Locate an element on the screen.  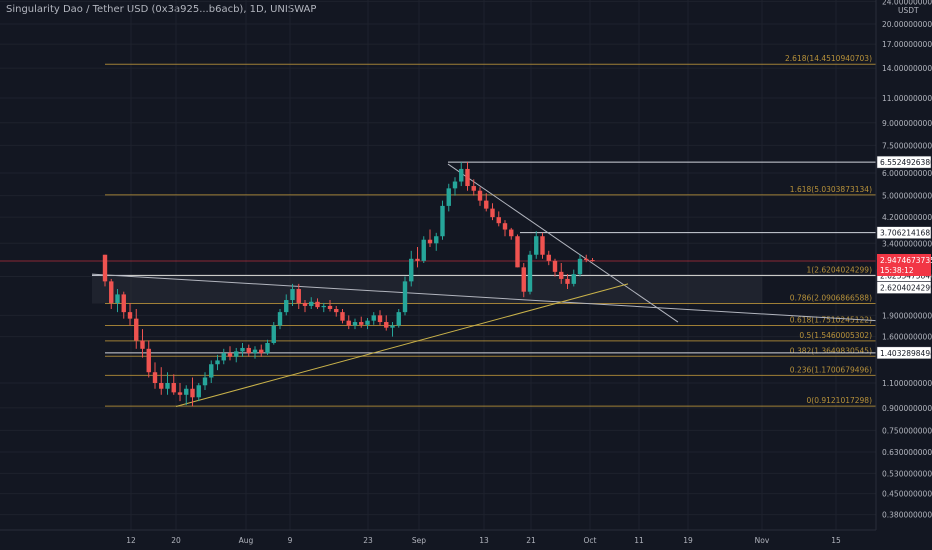
level-badge-label: 1.4032898494 is located at coordinates (906, 353).